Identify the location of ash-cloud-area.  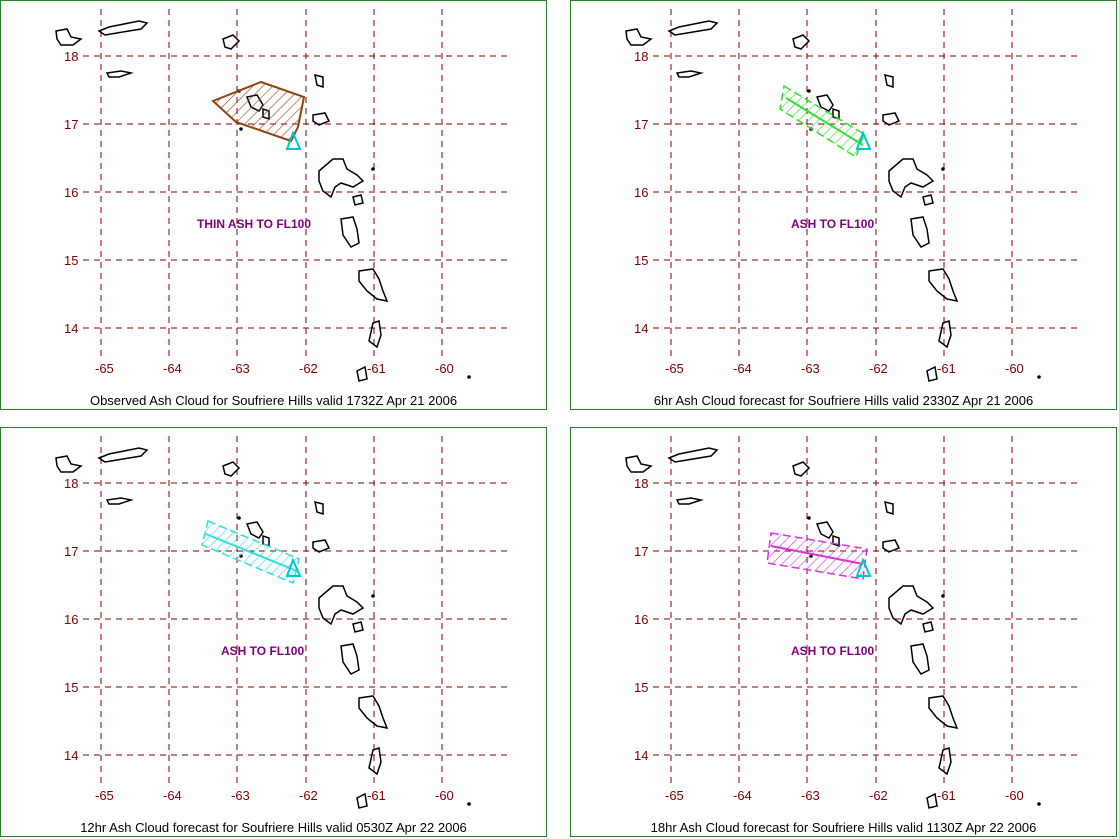
(822, 121).